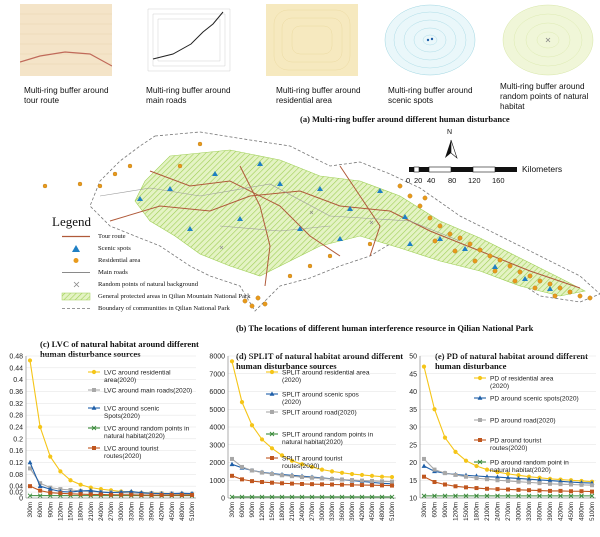  What do you see at coordinates (312, 462) in the screenshot?
I see `legend-entry: SPLIT around tourist routes(2020)` at bounding box center [312, 462].